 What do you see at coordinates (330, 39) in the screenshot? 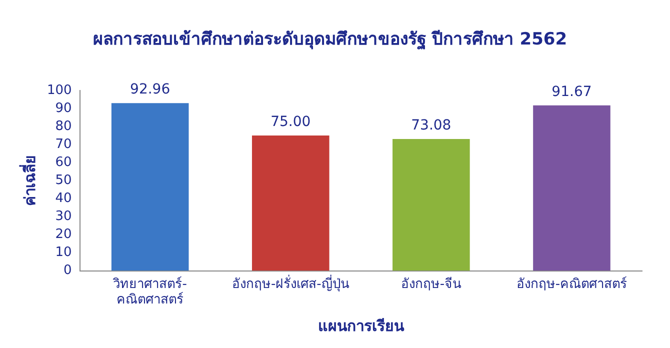
I see `chart-title: ผลการสอบเข้าศึกษาต่อระดับอุดมศึกษาของรัฐ ปีการศึกษา 2562` at bounding box center [330, 39].